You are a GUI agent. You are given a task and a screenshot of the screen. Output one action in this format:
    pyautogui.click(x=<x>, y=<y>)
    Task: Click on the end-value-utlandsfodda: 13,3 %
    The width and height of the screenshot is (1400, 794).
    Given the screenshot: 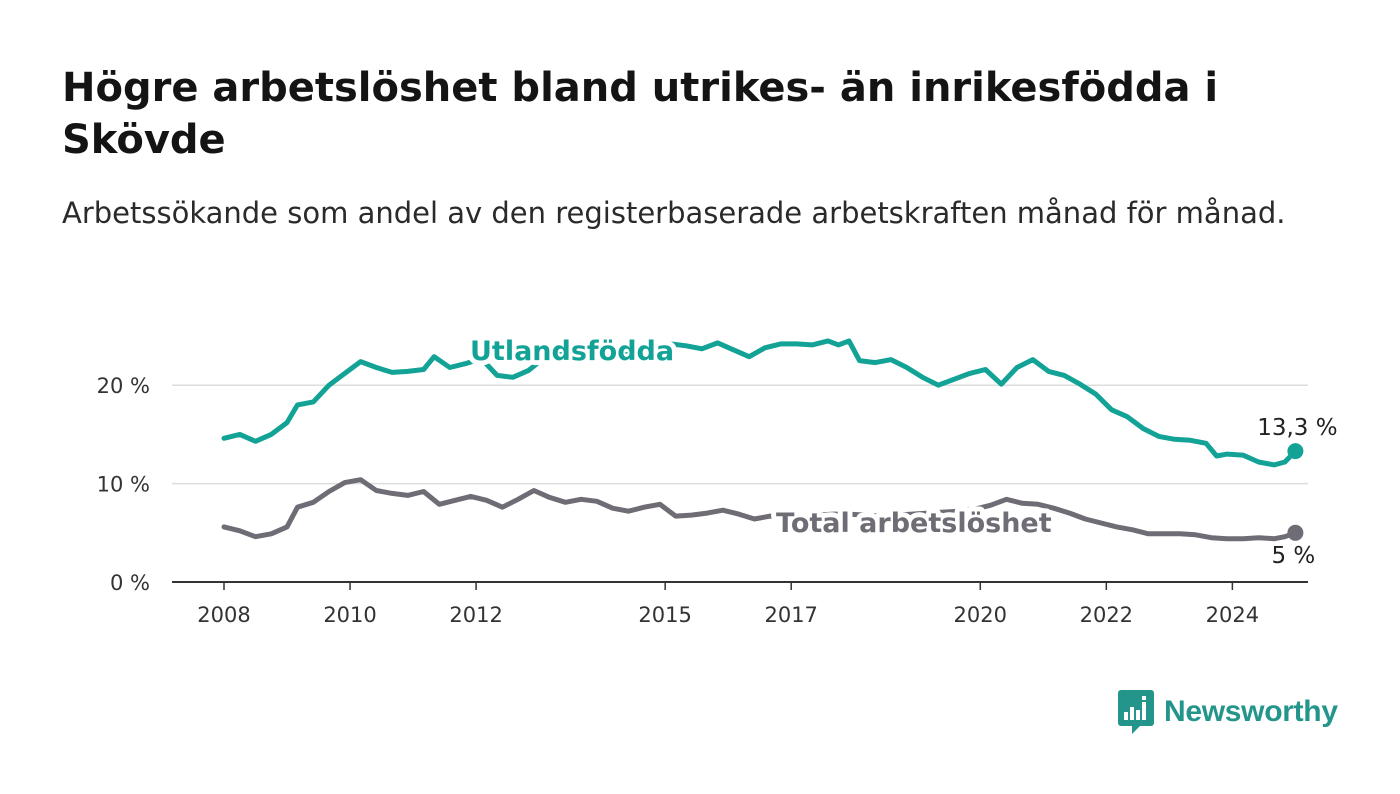 What is the action you would take?
    pyautogui.click(x=1297, y=428)
    